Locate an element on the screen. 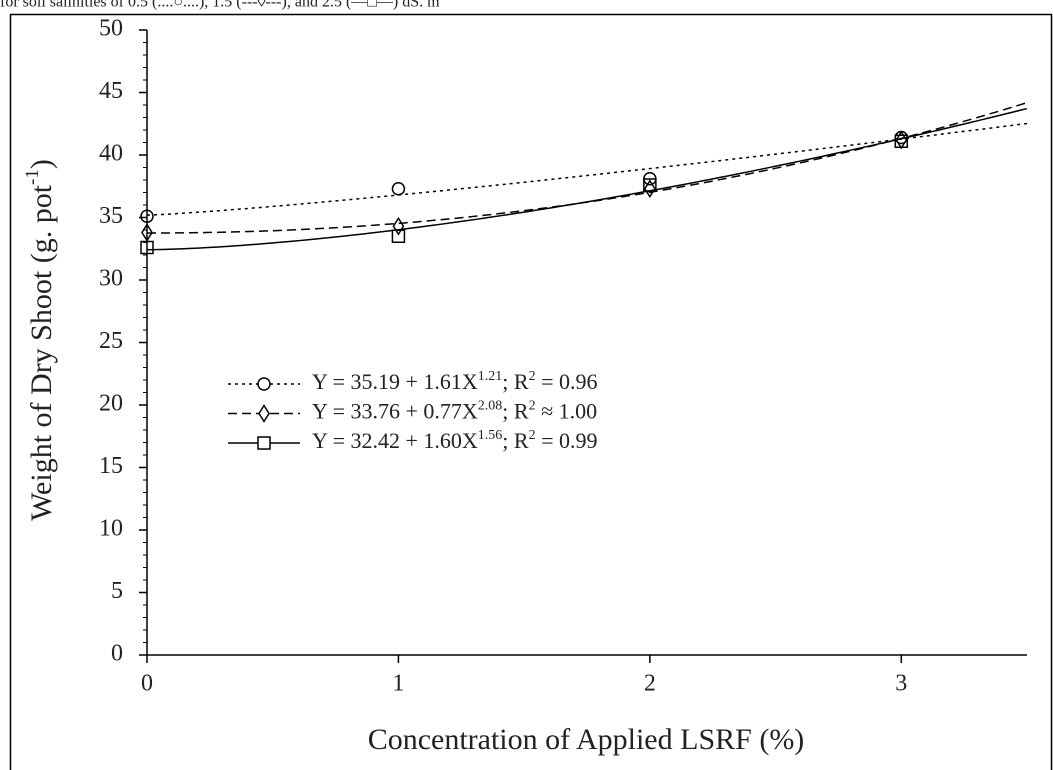 The width and height of the screenshot is (1053, 770). y-tick-label: 25 is located at coordinates (111, 341).